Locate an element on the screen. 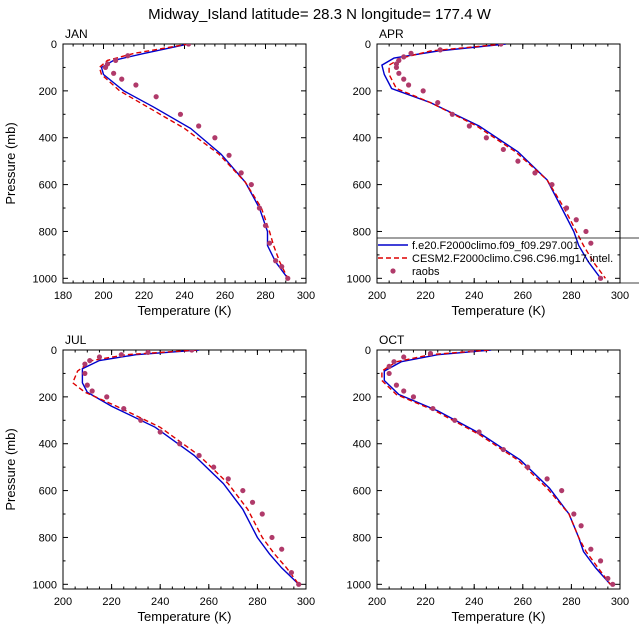 The width and height of the screenshot is (639, 639). legend-label: CESM2.F2000climo.C96.C96.mg17.intel. is located at coordinates (512, 259).